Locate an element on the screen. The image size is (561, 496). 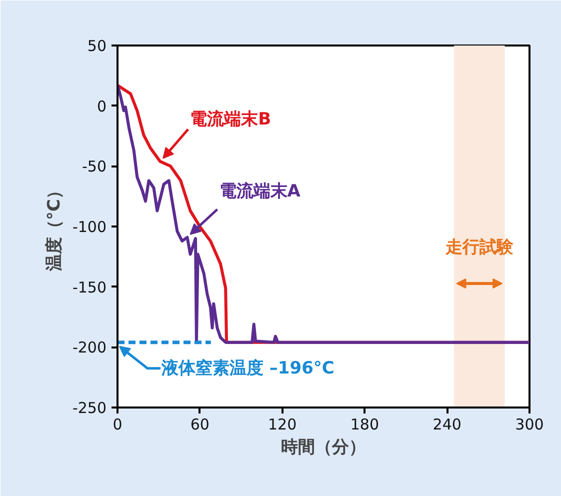
text: 電流端末A is located at coordinates (260, 191).